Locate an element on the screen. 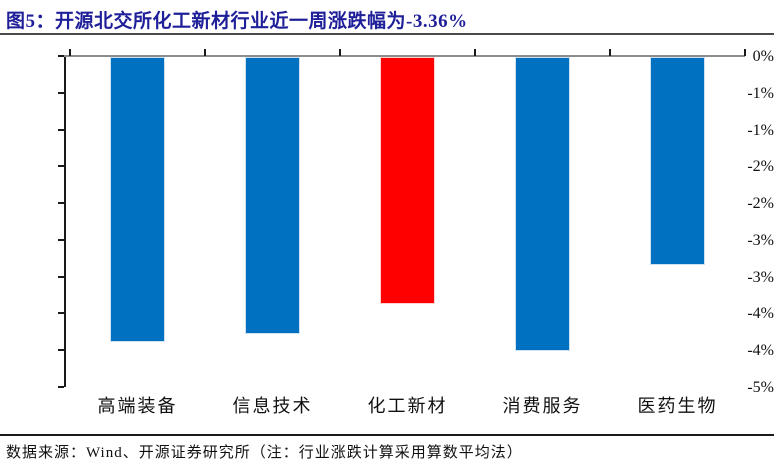 The width and height of the screenshot is (774, 467). x-tick-label-化工新材: 化工新材 is located at coordinates (407, 406).